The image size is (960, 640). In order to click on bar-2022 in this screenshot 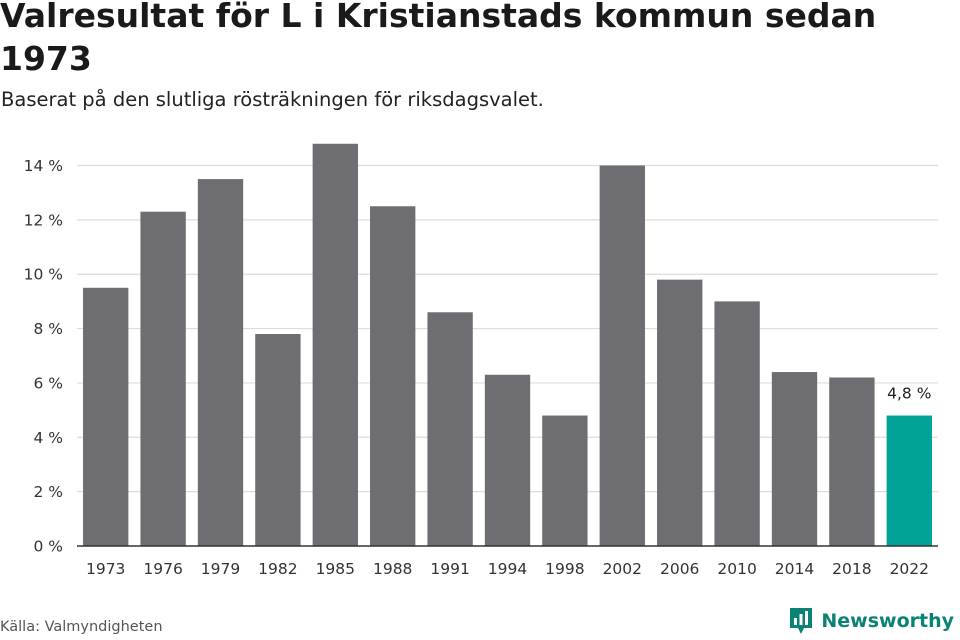, I will do `click(909, 480)`.